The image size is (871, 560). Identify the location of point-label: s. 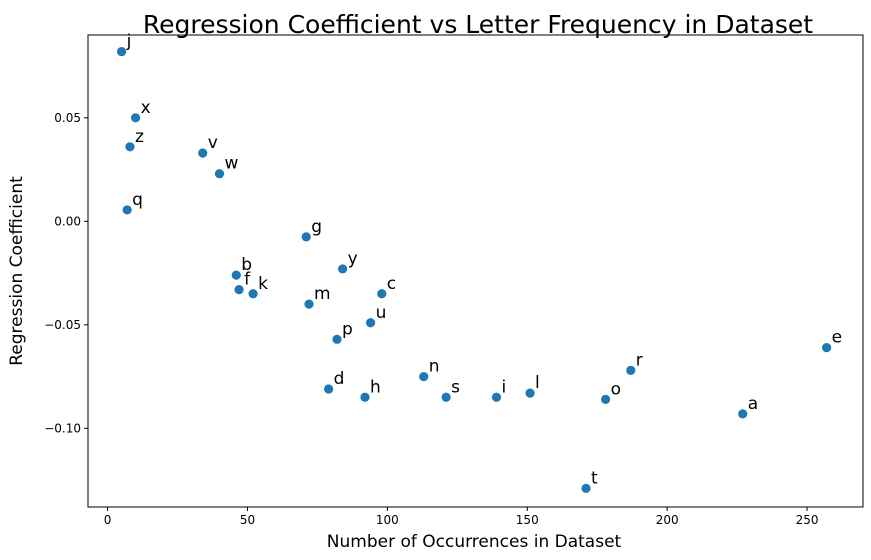
(455, 387).